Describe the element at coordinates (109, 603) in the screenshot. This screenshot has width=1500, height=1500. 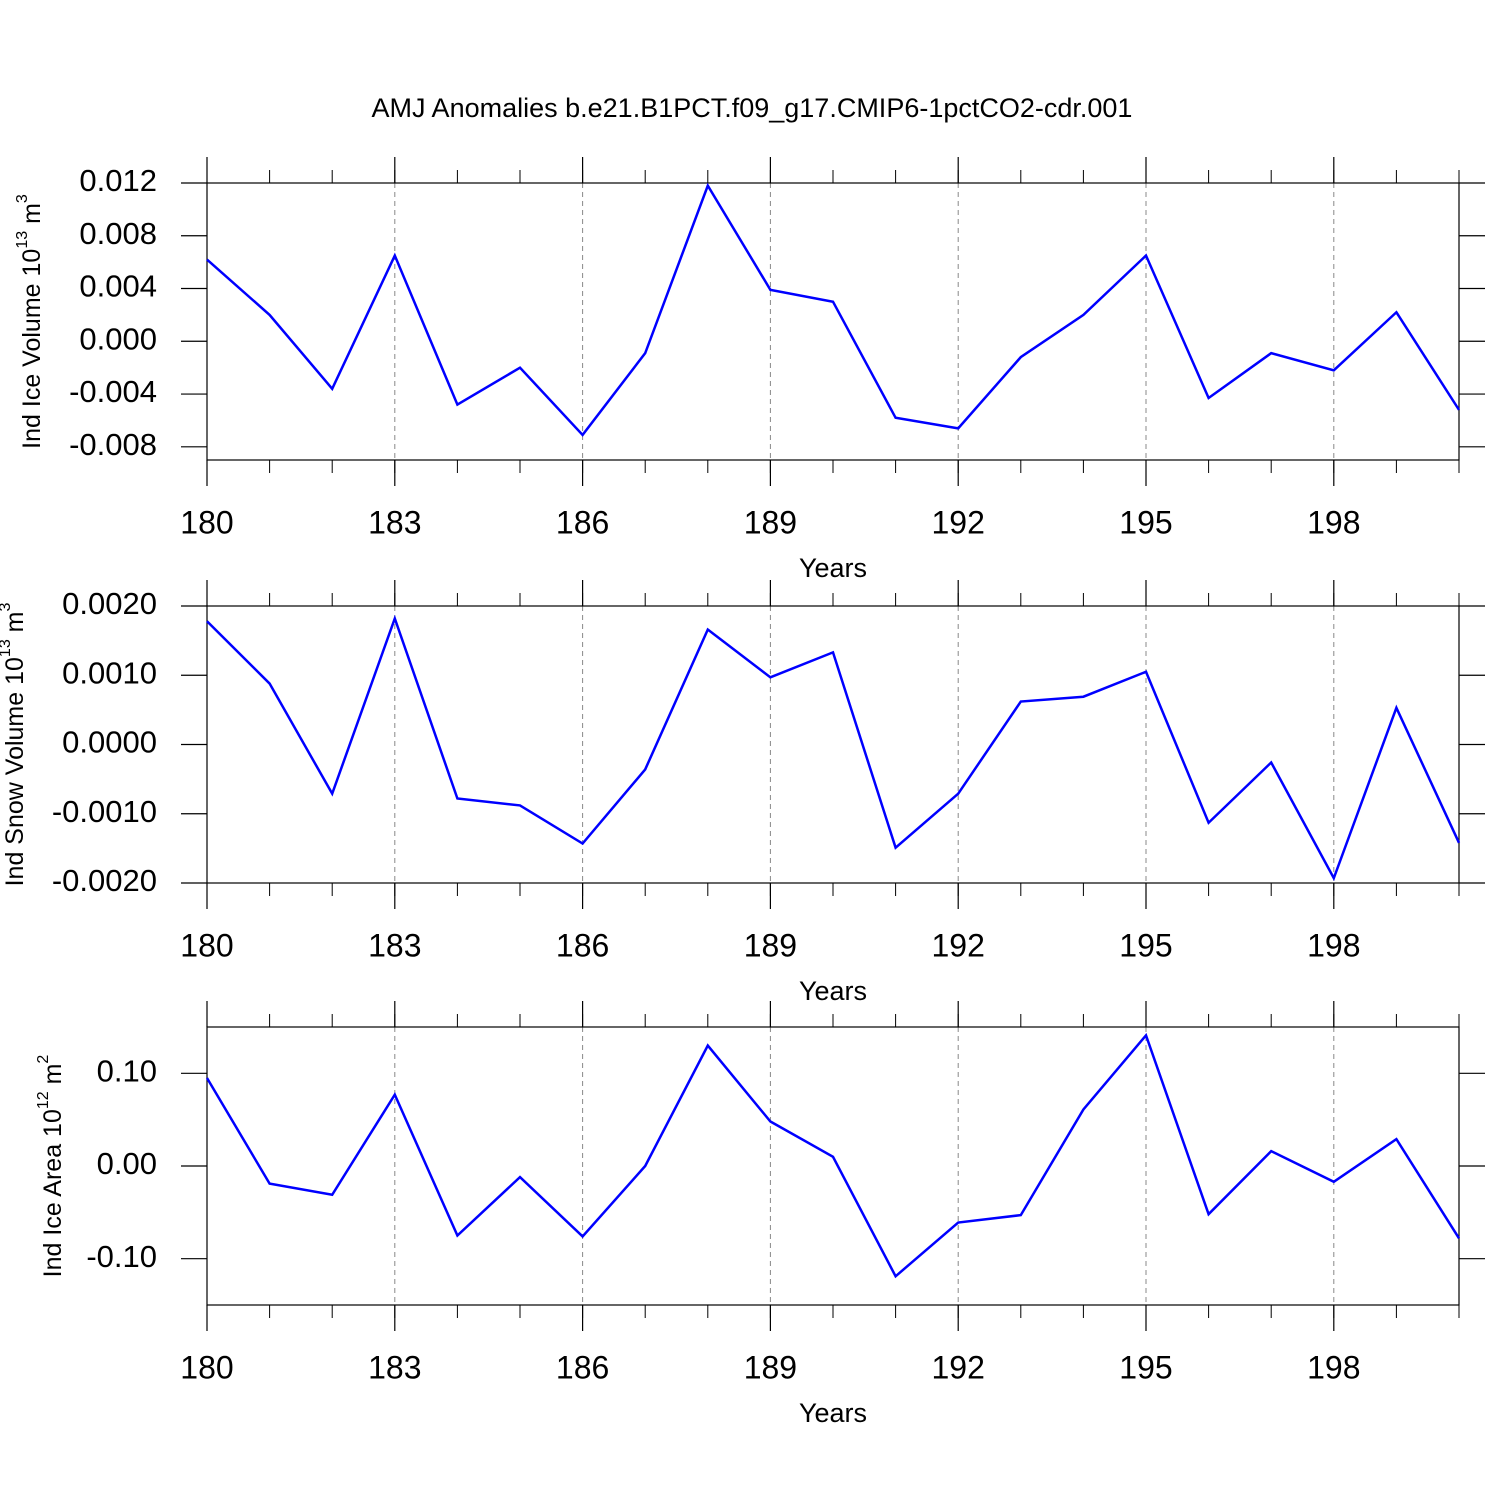
I see `y-tick-label: 0.0020` at that location.